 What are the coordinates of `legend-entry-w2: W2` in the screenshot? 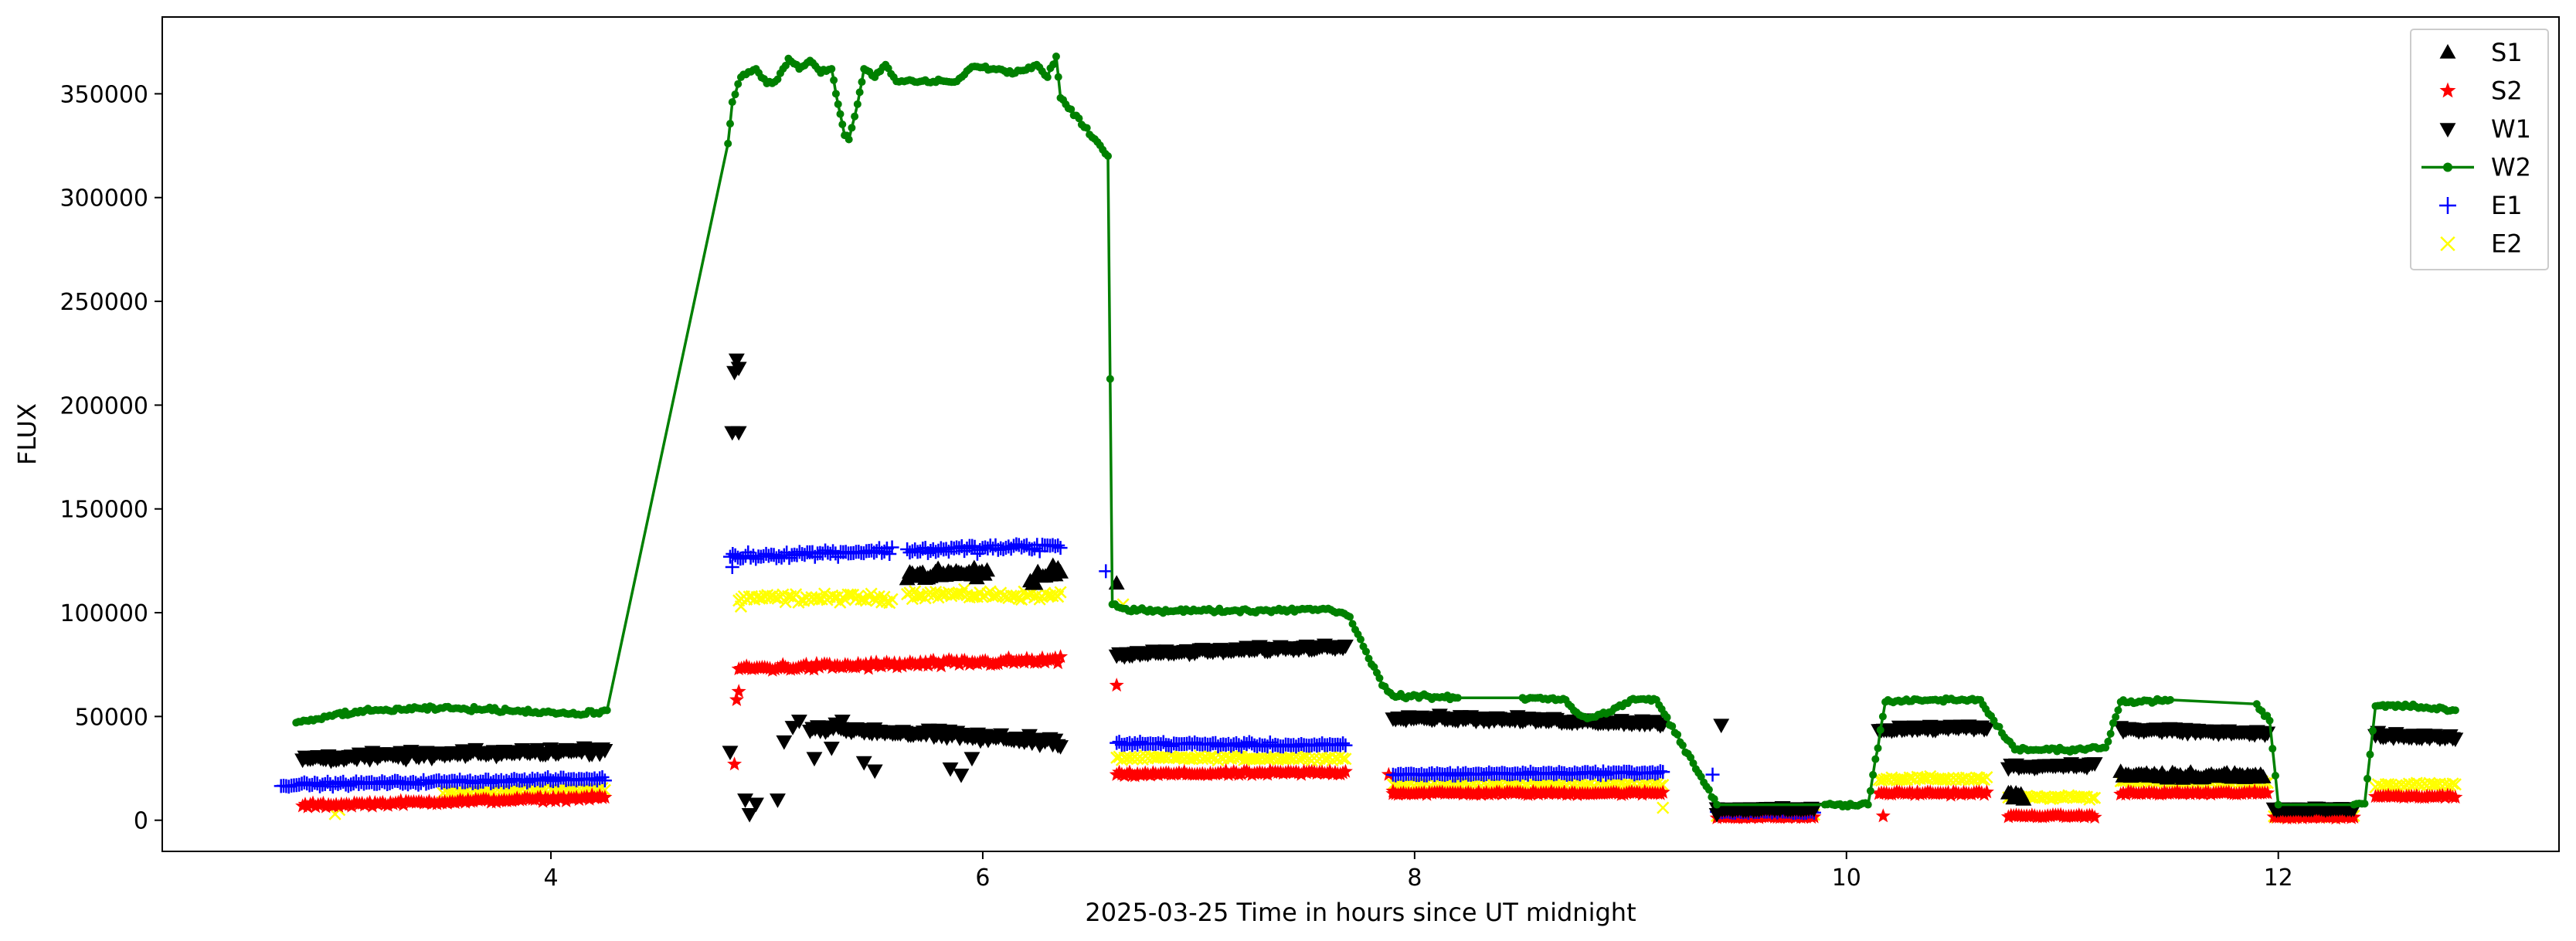 It's located at (2476, 167).